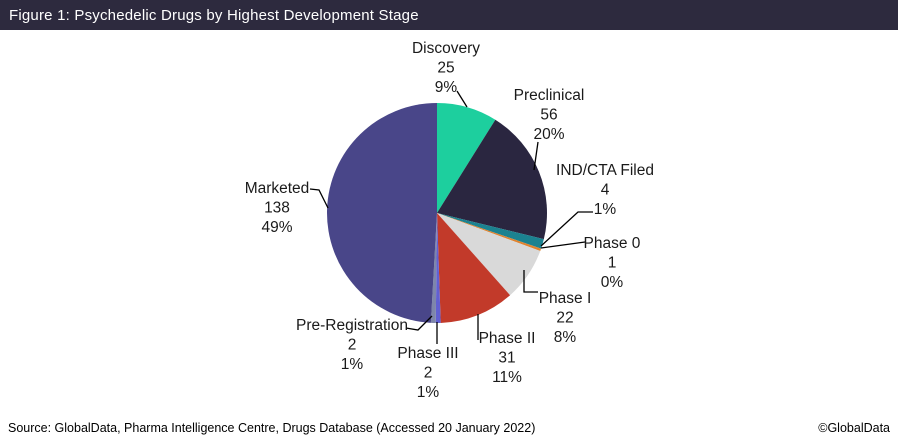 The image size is (898, 445). I want to click on slice-label-phase-1-value: 22, so click(564, 318).